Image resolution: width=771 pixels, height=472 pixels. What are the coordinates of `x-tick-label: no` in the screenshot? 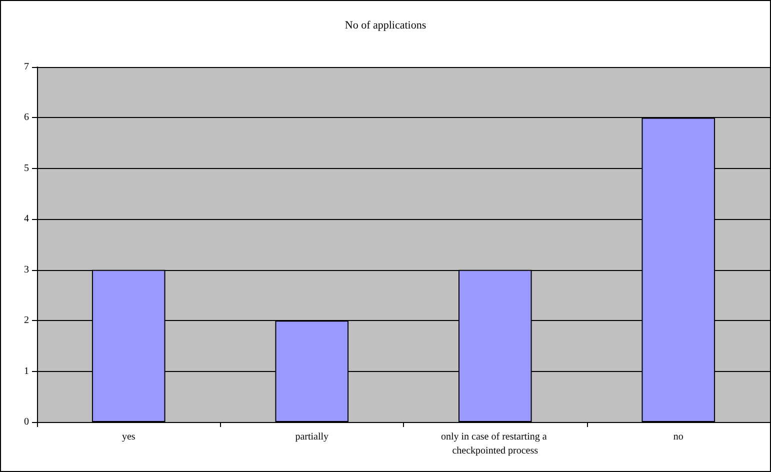 It's located at (678, 437).